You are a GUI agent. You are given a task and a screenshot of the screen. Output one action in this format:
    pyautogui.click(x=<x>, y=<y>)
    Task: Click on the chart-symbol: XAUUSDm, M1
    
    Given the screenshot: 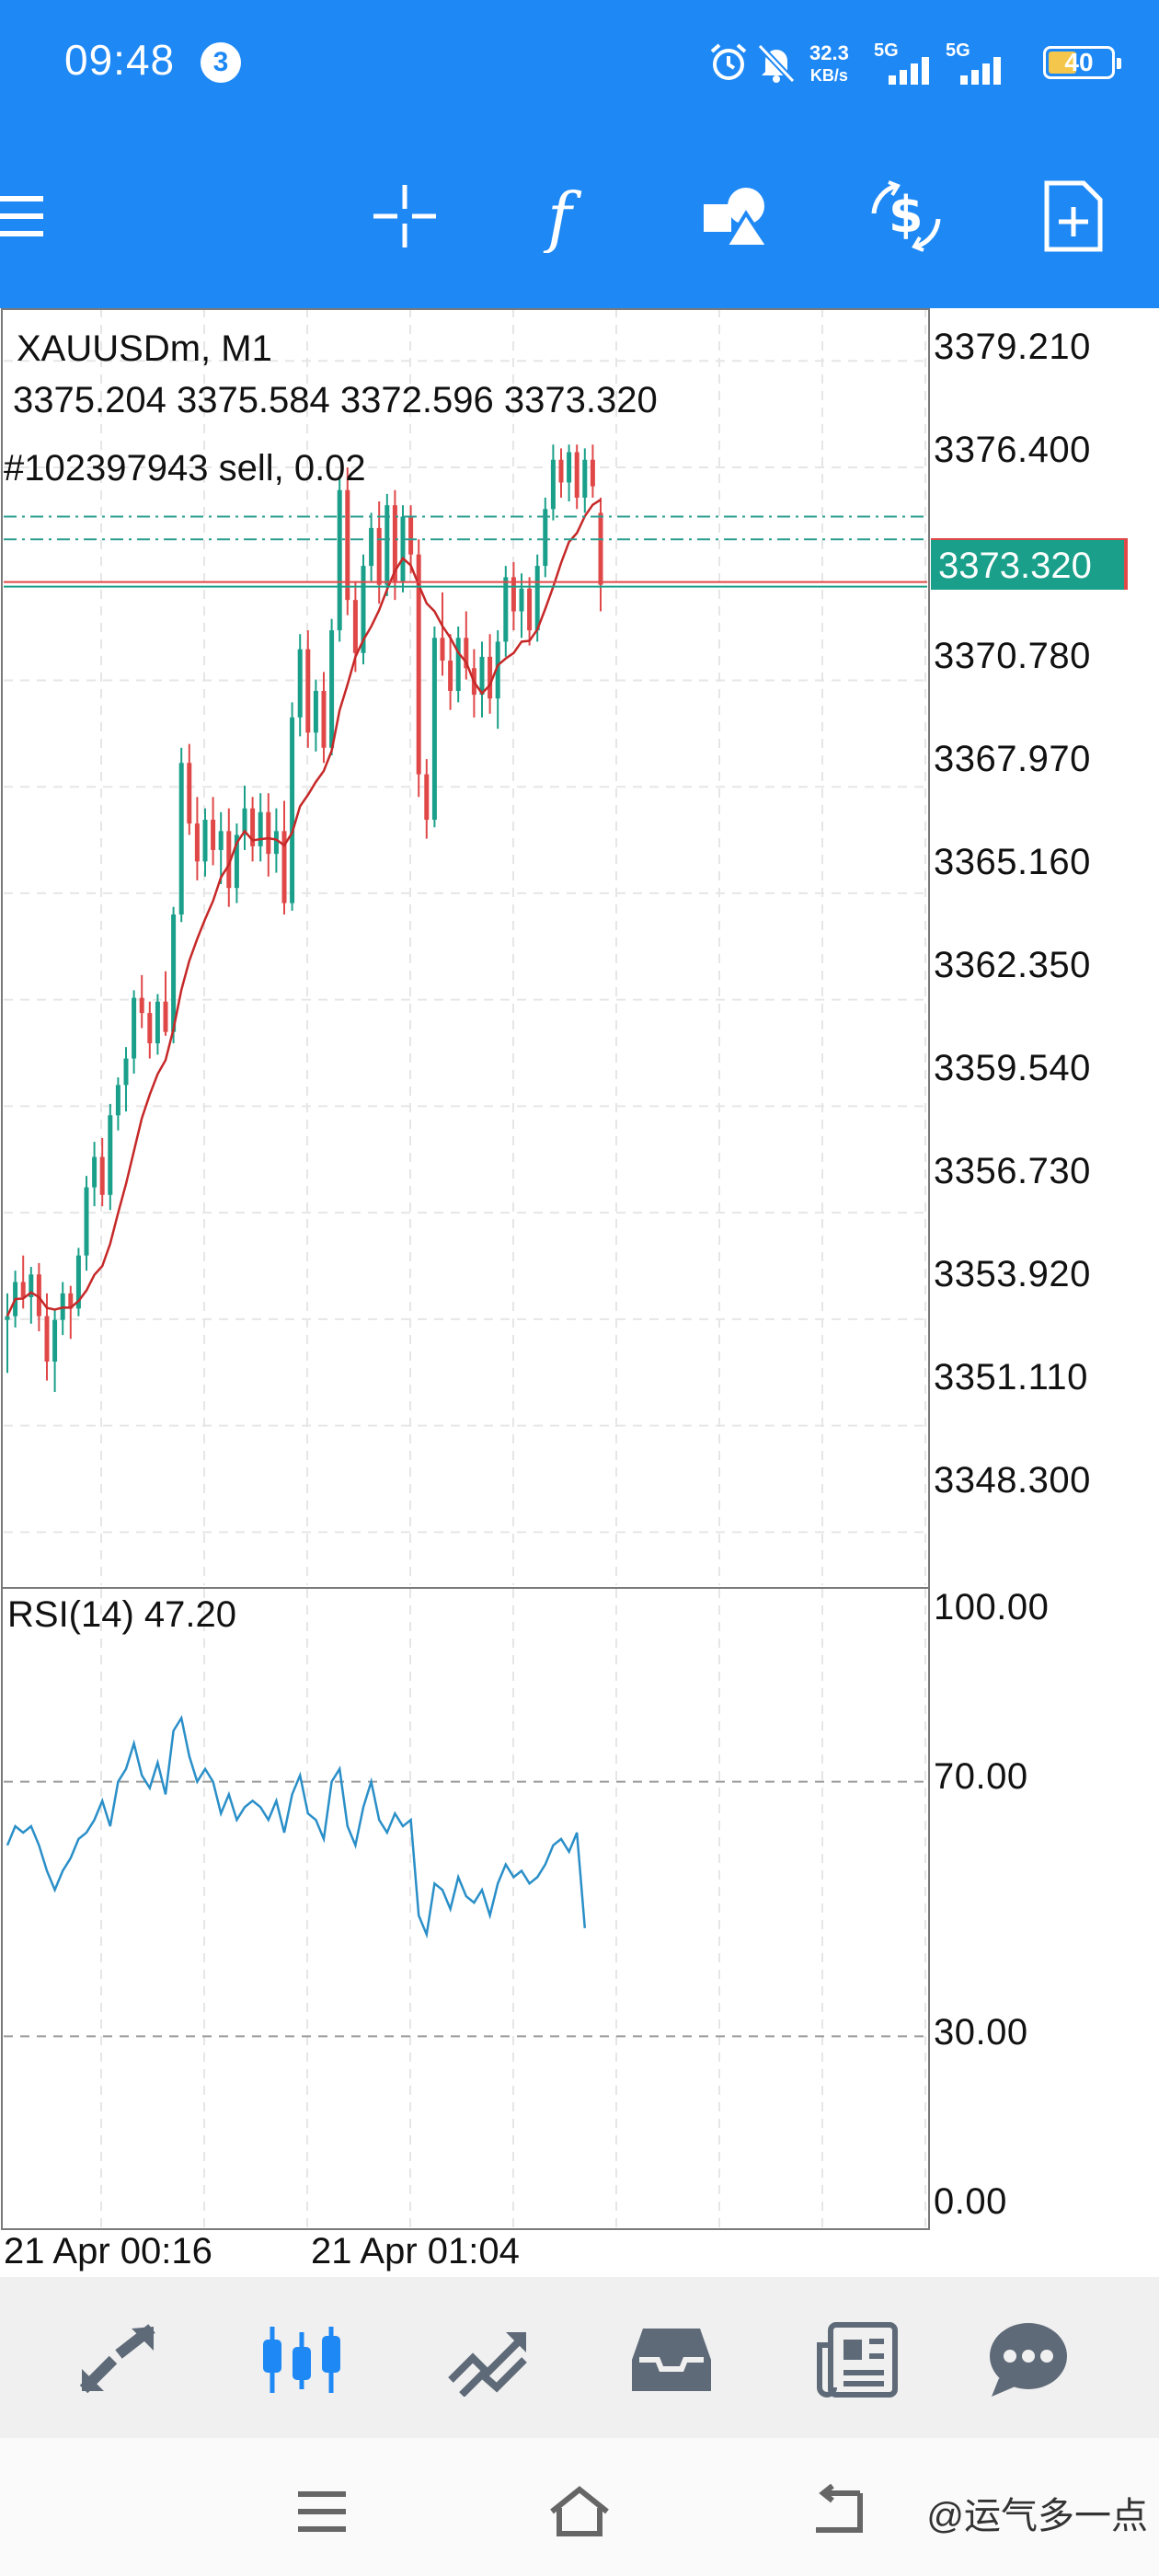 What is the action you would take?
    pyautogui.click(x=144, y=348)
    